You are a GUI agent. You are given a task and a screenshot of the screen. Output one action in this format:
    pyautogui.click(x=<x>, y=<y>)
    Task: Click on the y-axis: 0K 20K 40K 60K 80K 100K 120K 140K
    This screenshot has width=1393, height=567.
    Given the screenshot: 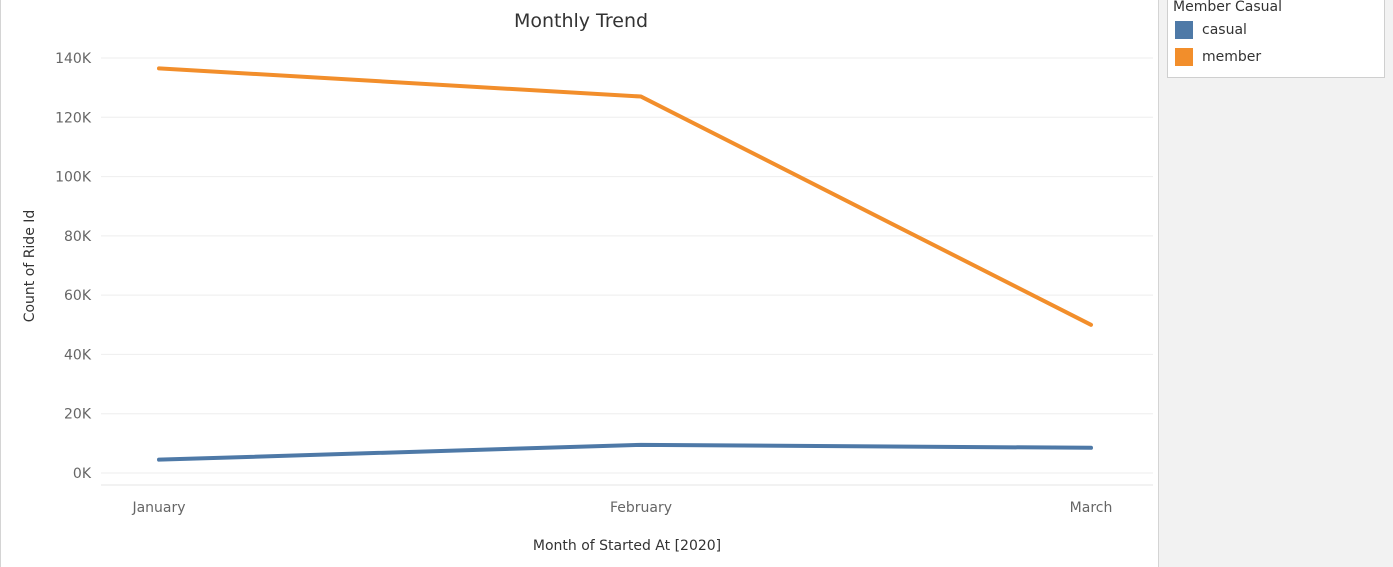 What is the action you would take?
    pyautogui.click(x=73, y=266)
    